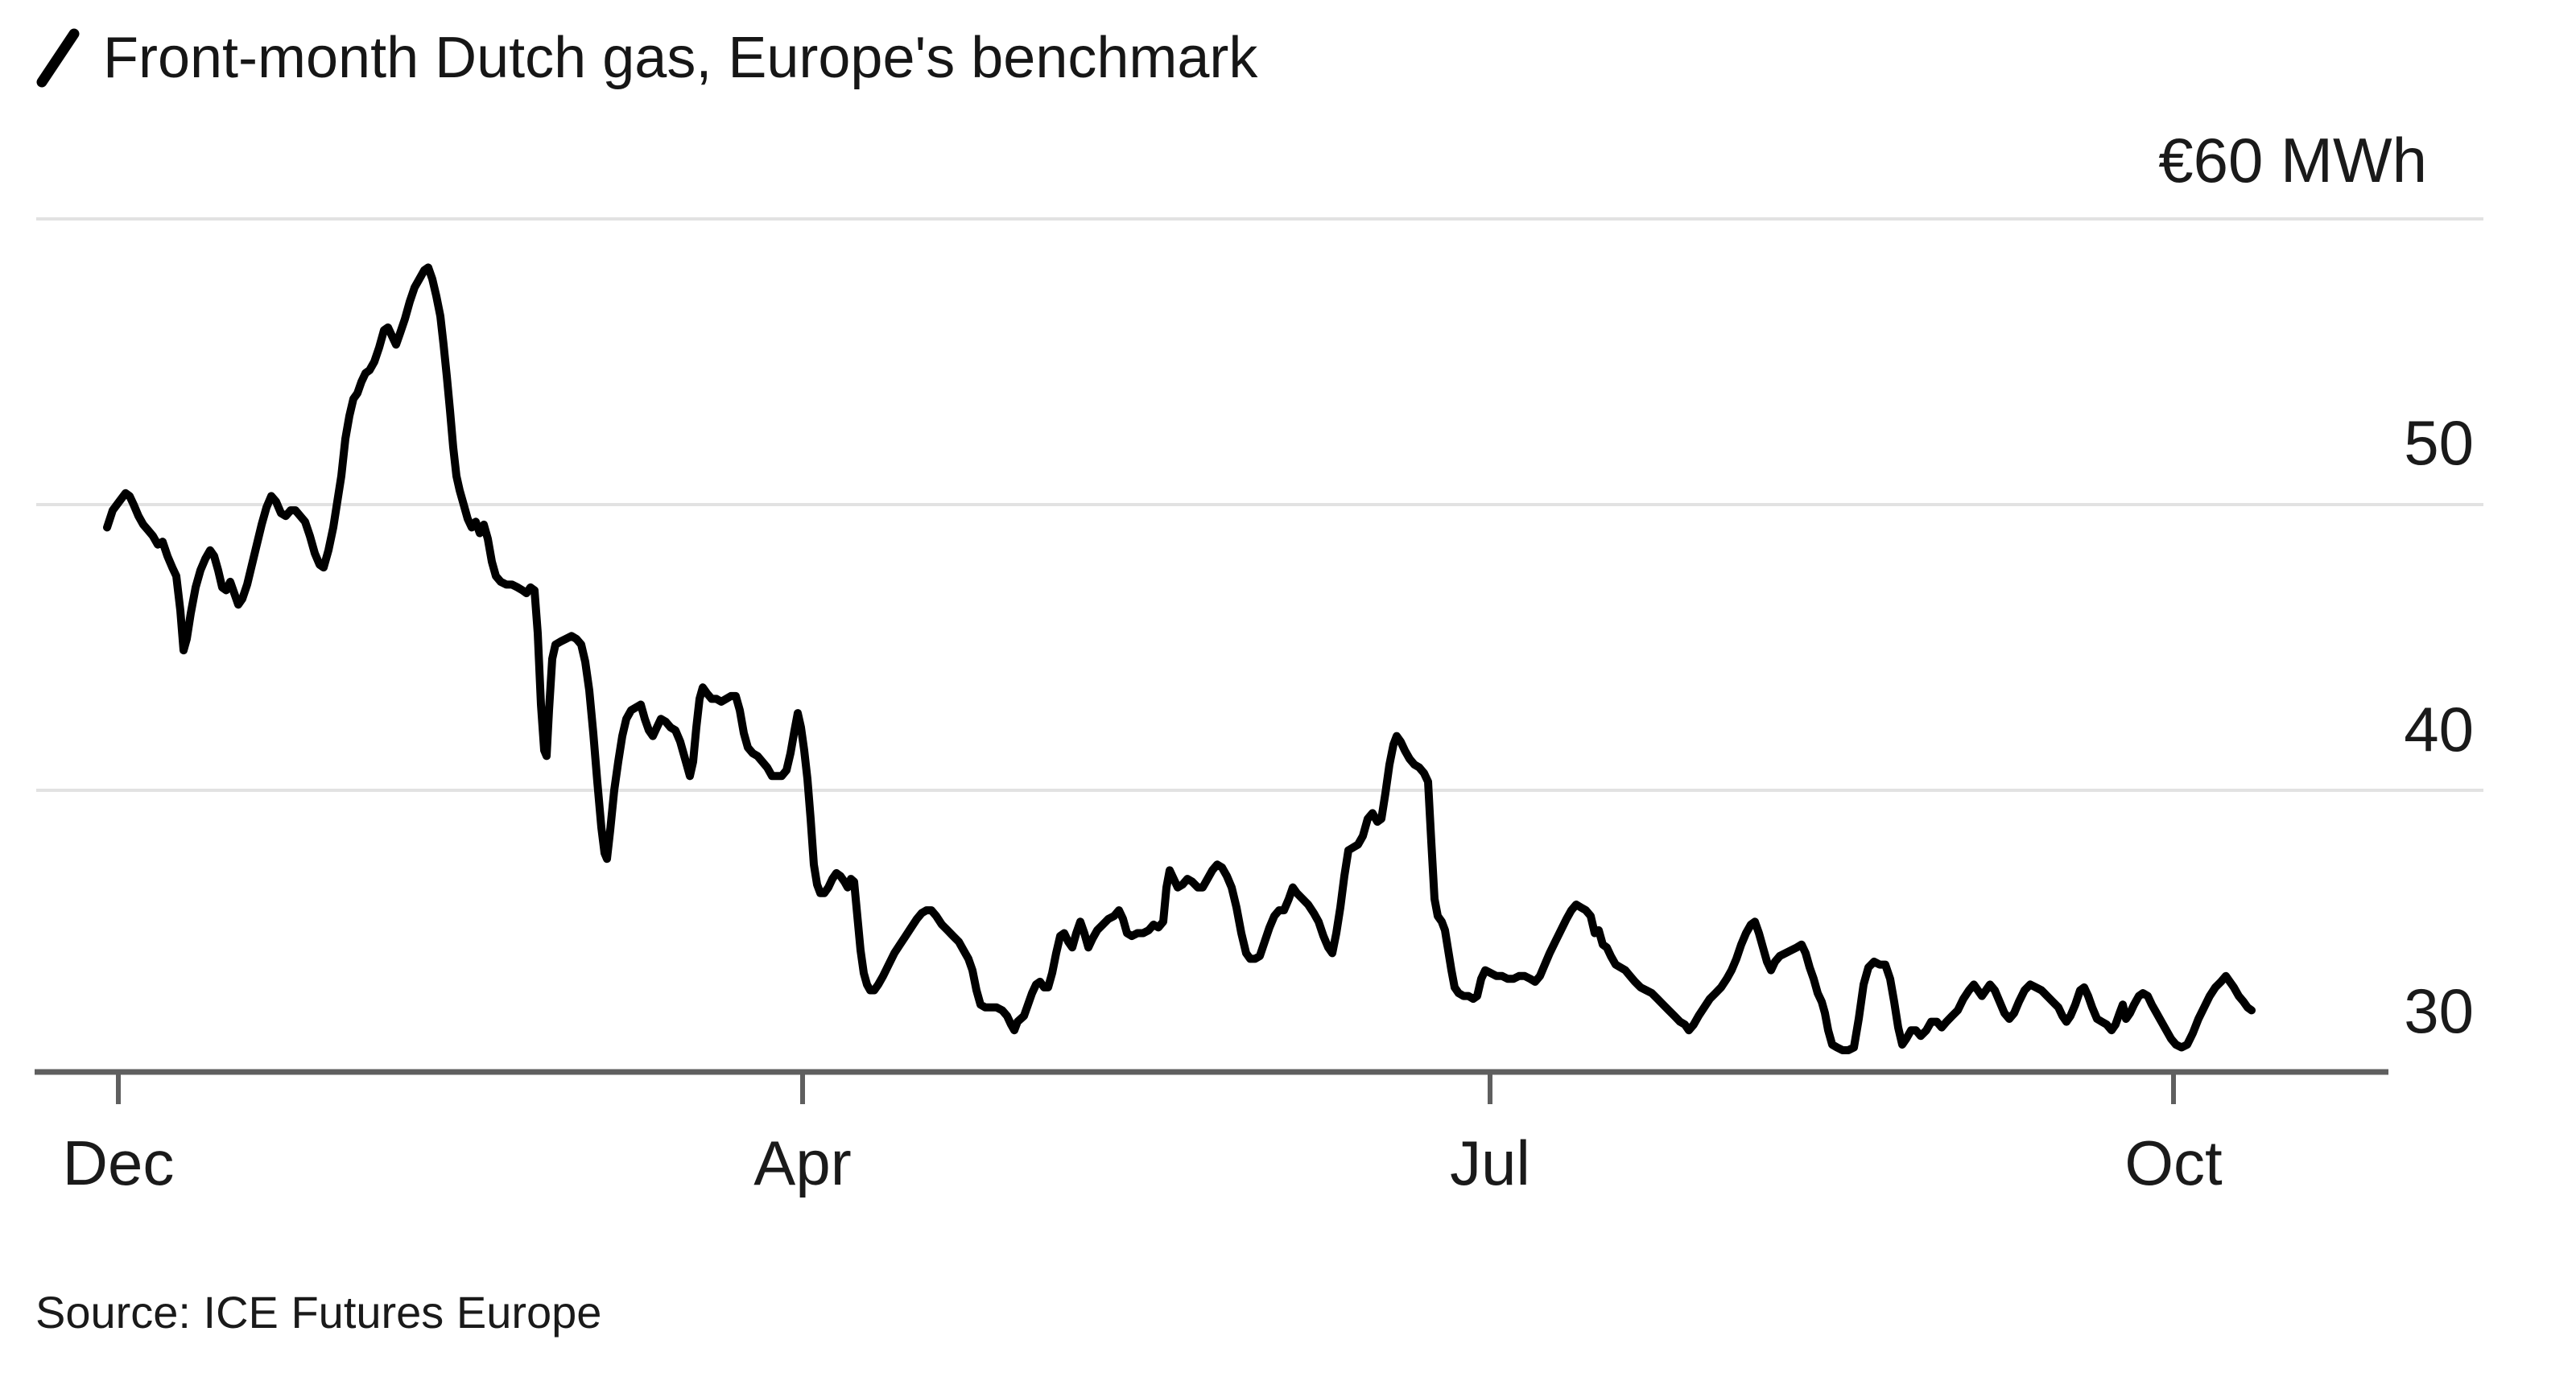 This screenshot has height=1381, width=2576. I want to click on x-axis-label-oct: Oct, so click(2173, 1162).